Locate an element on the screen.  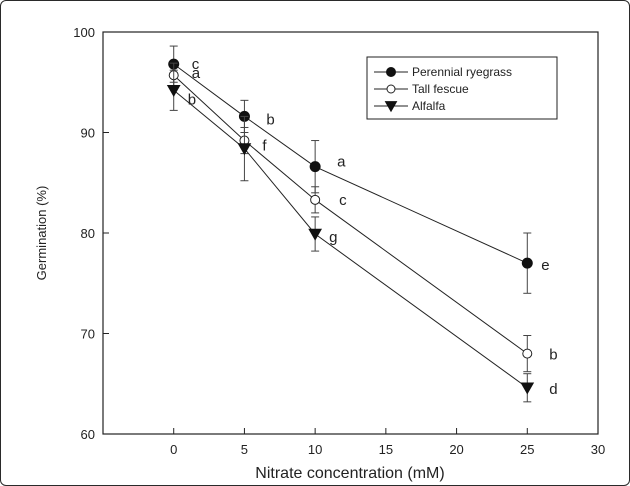
x-tick-label: 10 is located at coordinates (315, 449).